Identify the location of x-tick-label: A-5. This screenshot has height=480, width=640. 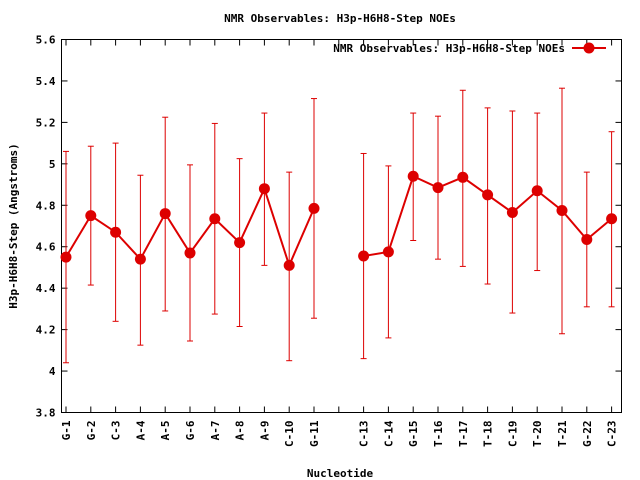
(165, 431).